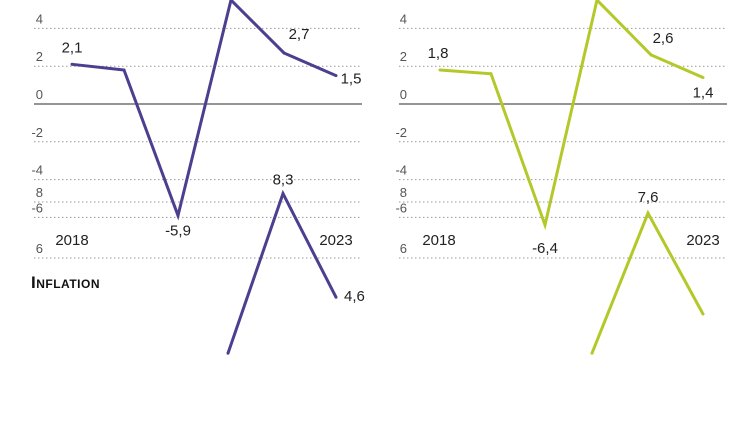 Image resolution: width=749 pixels, height=421 pixels. I want to click on data-label: 7,6, so click(648, 197).